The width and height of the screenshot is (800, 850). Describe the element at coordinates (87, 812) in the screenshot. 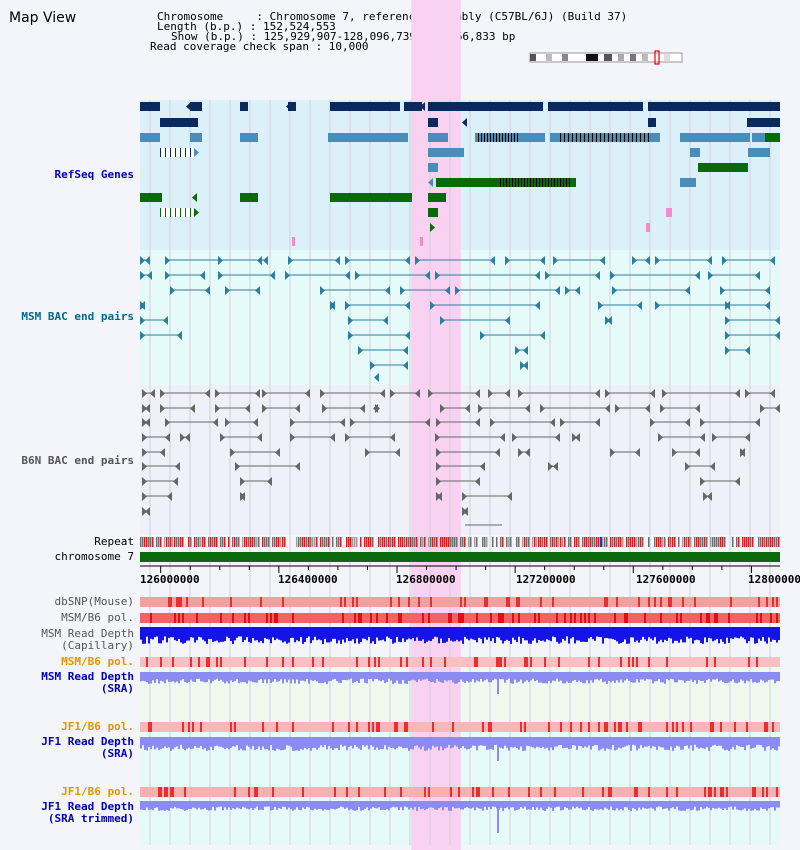

I see `jf1-read-depth-trimmed-label: JF1 Read Depth (SRA trimmed)` at that location.